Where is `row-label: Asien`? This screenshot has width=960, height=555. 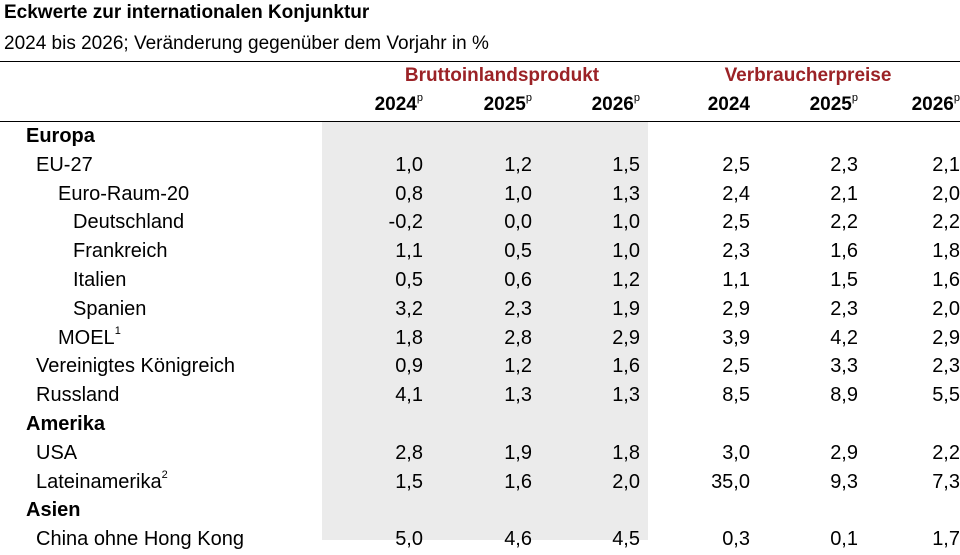
row-label: Asien is located at coordinates (53, 510).